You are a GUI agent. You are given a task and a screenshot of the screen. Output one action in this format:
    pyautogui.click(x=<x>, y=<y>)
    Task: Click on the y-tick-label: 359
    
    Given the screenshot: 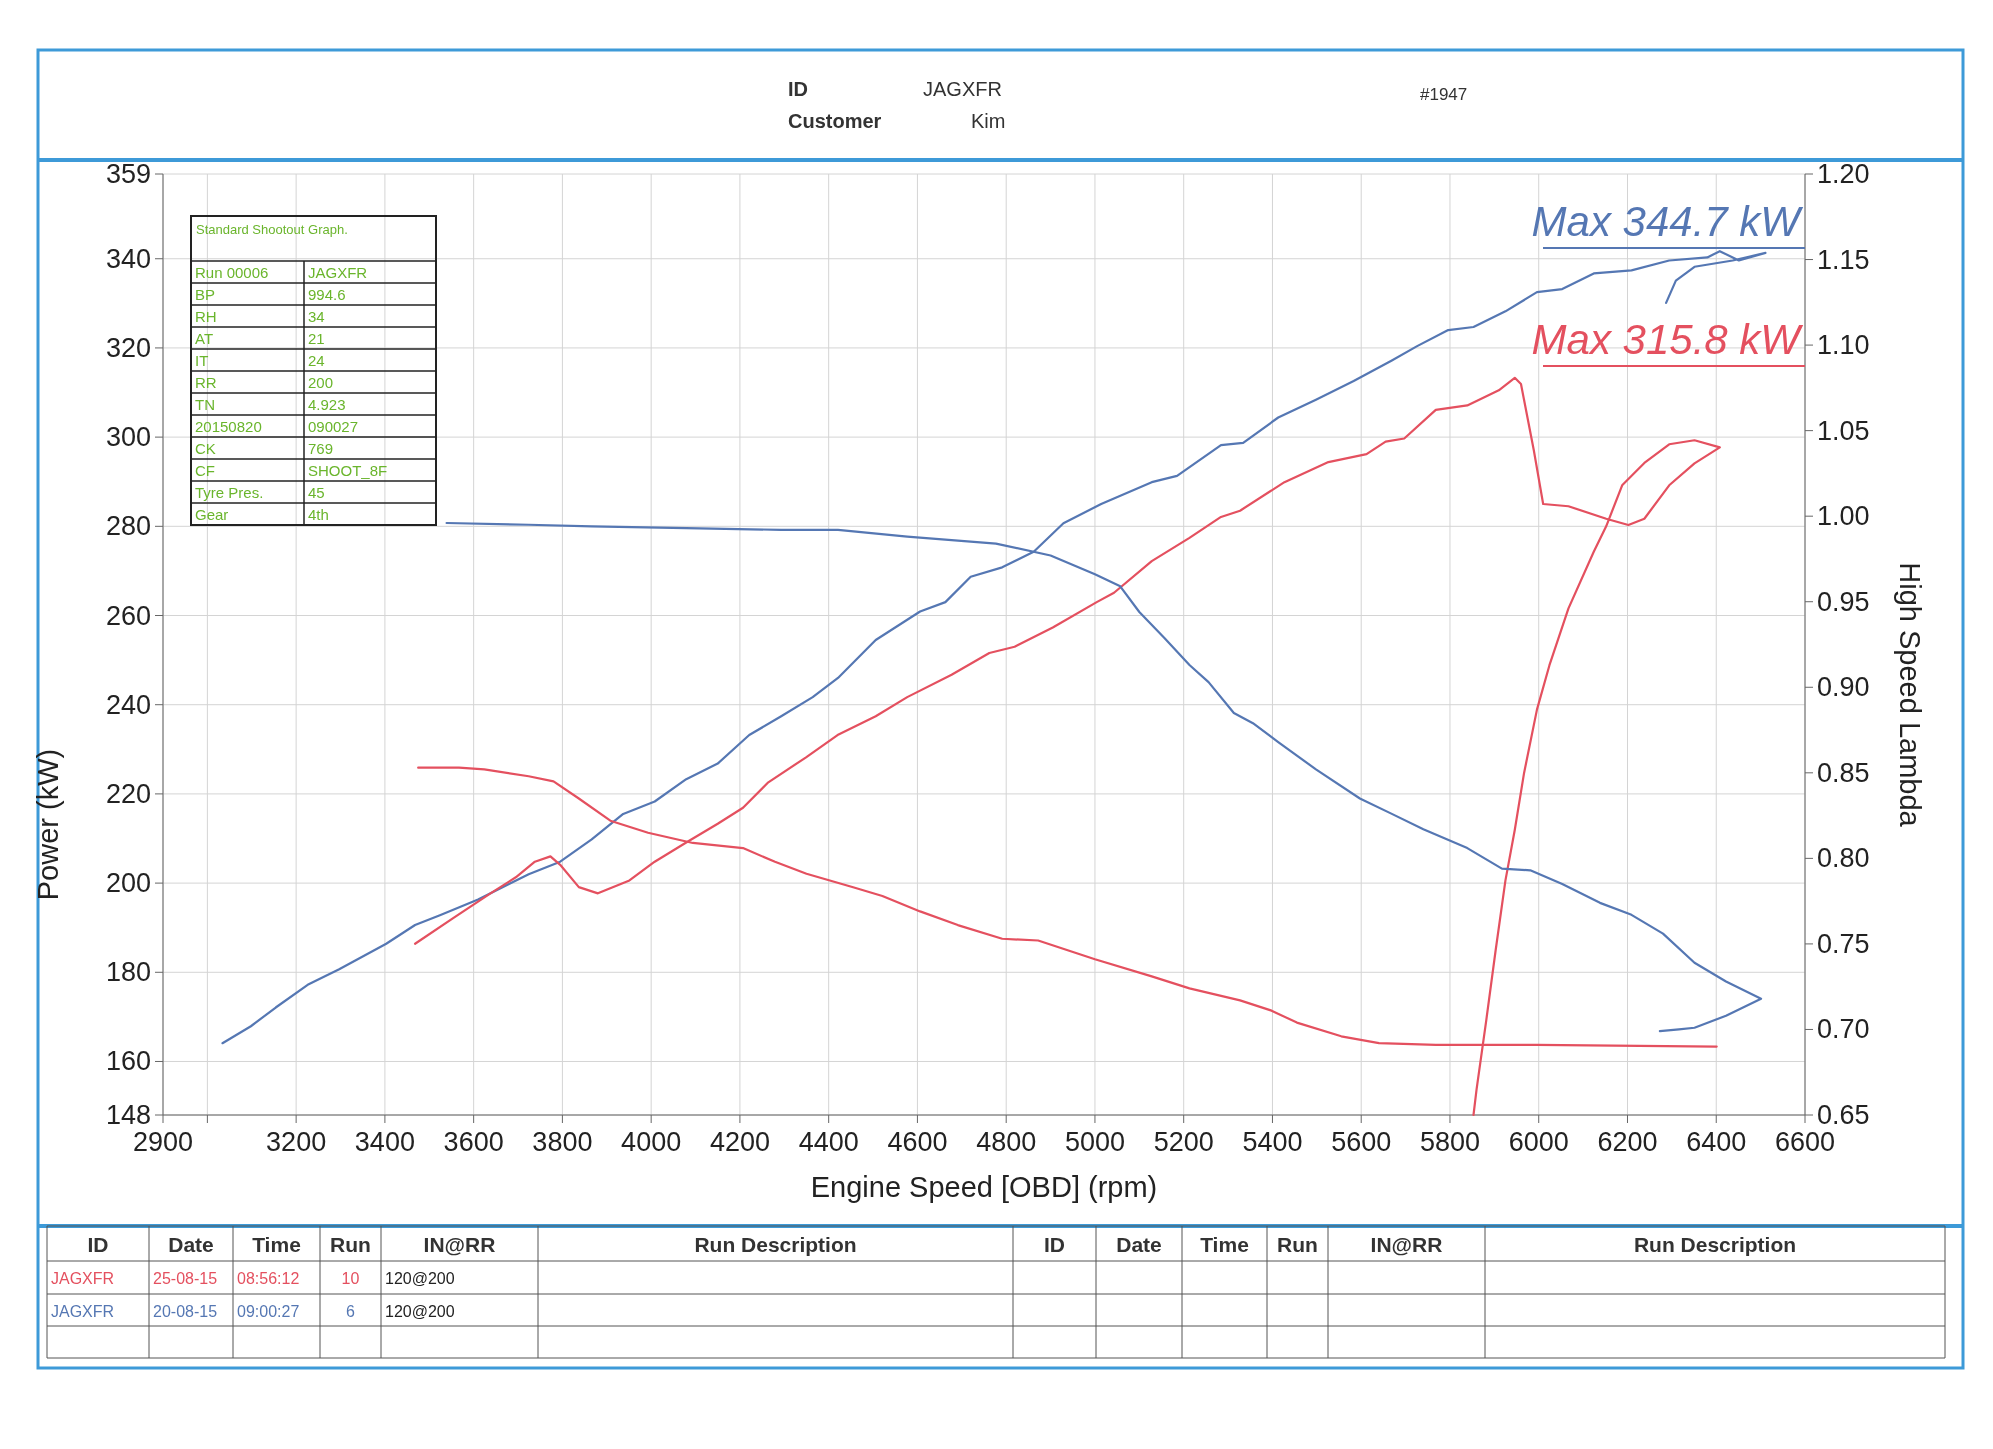 What is the action you would take?
    pyautogui.click(x=128, y=174)
    